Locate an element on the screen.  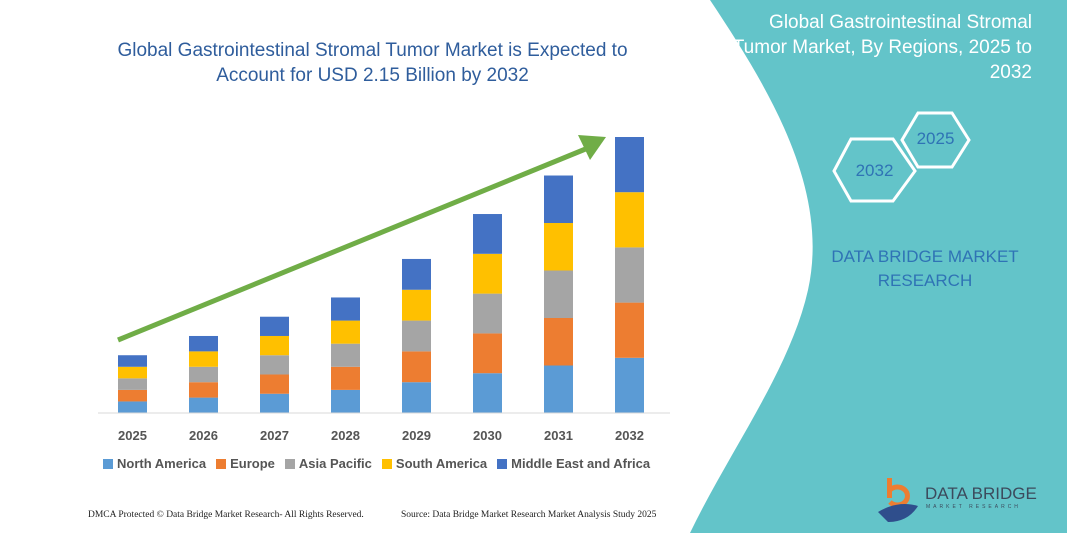
hexagon-2025 is located at coordinates (935, 140).